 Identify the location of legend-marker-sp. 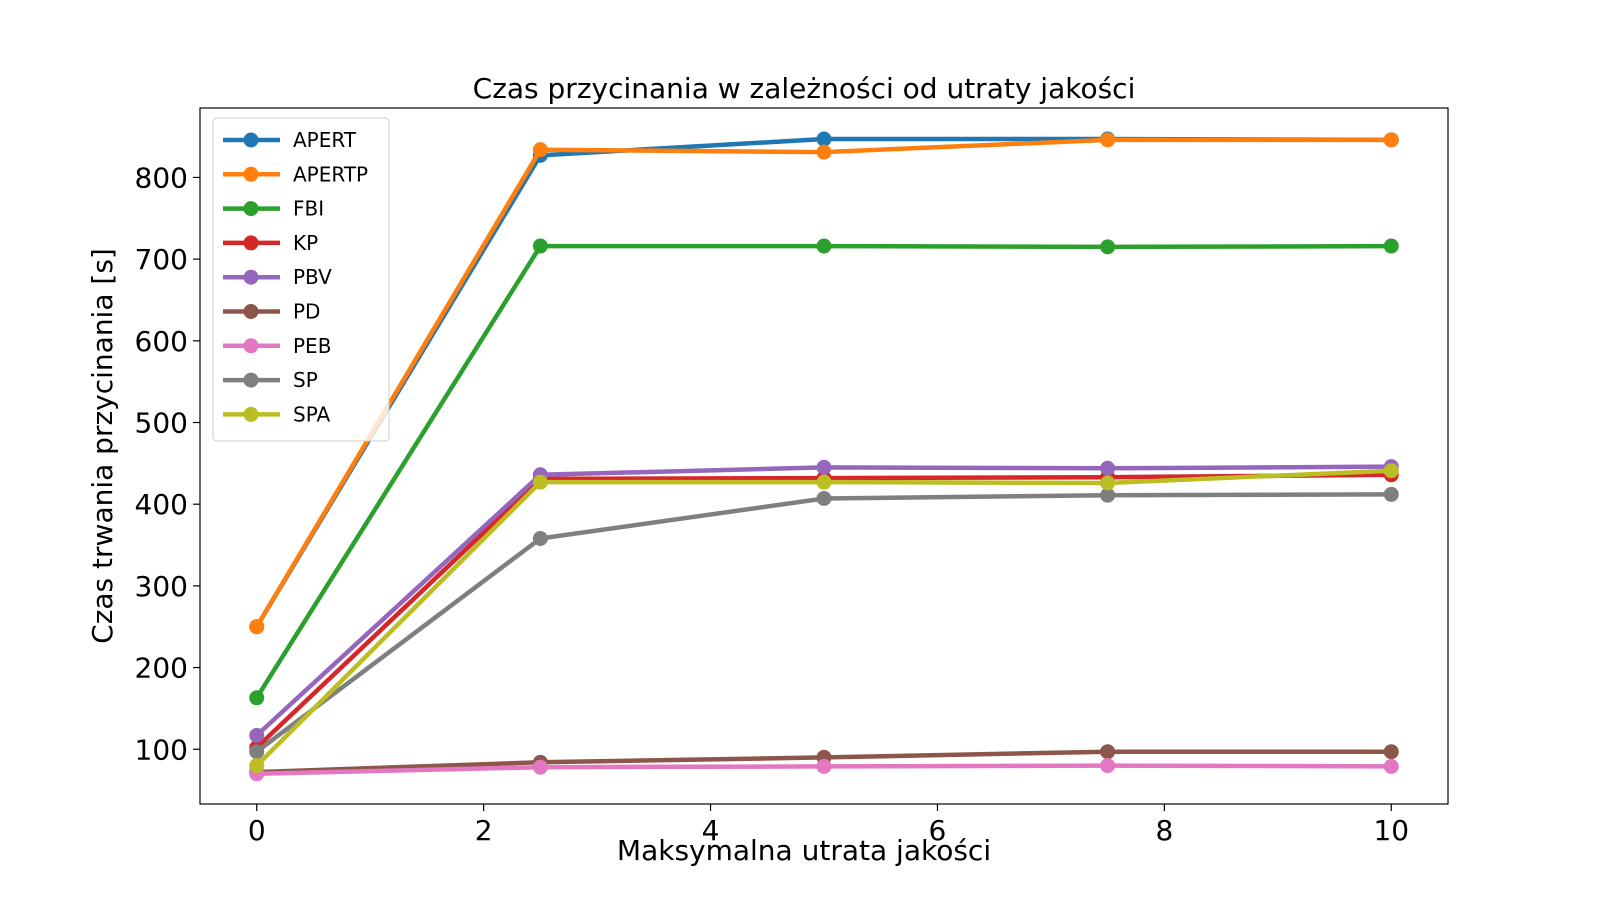
(251, 380).